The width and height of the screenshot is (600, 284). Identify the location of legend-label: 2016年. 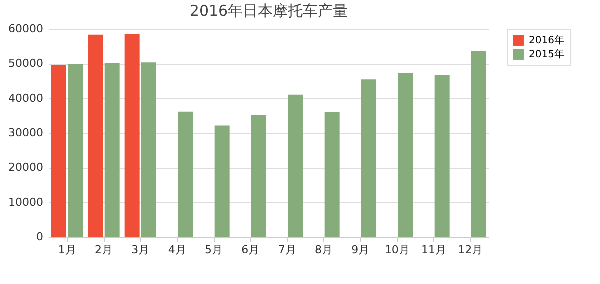
(546, 40).